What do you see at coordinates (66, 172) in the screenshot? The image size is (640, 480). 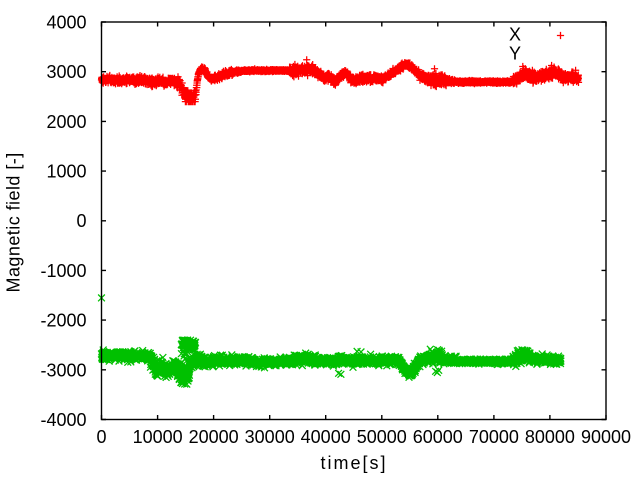 I see `svg-text: 1000` at bounding box center [66, 172].